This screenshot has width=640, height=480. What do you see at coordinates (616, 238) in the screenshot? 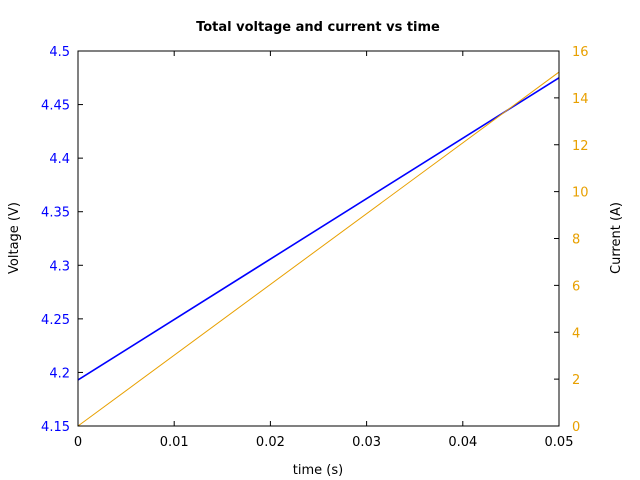
I see `y-right-axis-label: Current (A)` at bounding box center [616, 238].